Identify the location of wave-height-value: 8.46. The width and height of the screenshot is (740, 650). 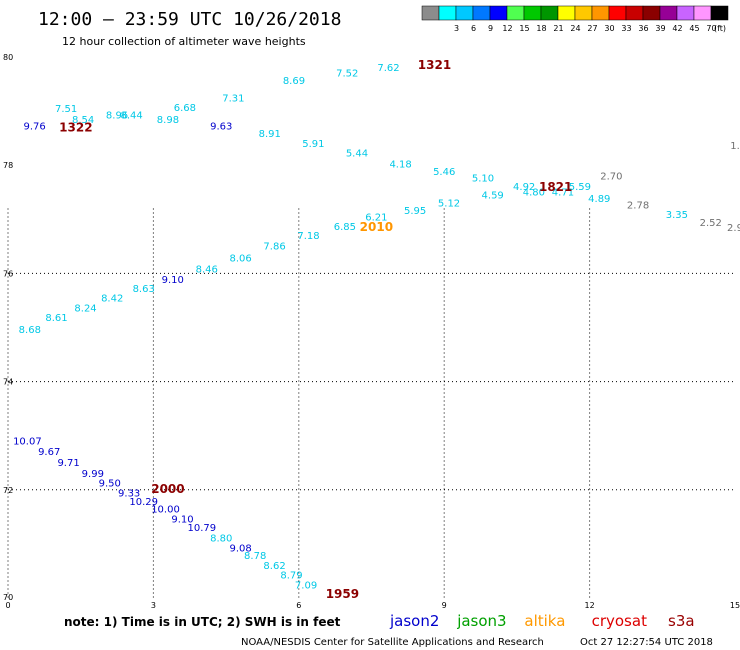
(207, 269).